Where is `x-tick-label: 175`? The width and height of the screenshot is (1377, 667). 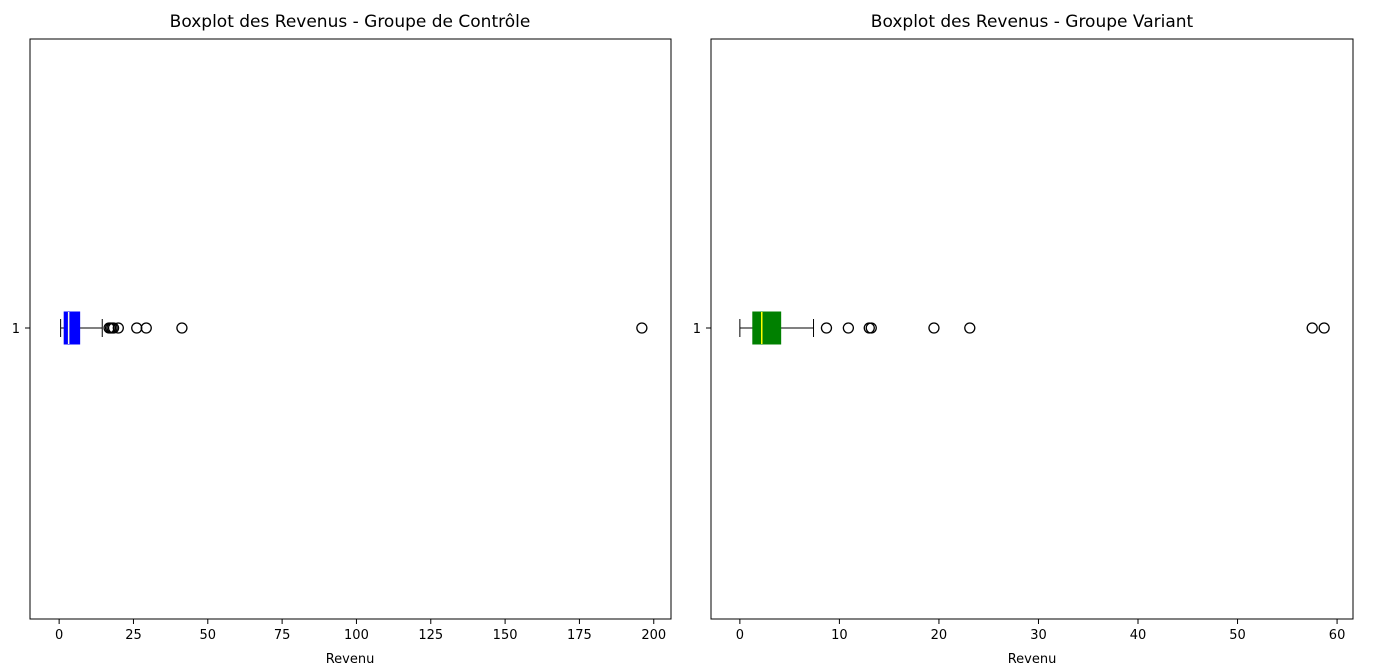 x-tick-label: 175 is located at coordinates (579, 635).